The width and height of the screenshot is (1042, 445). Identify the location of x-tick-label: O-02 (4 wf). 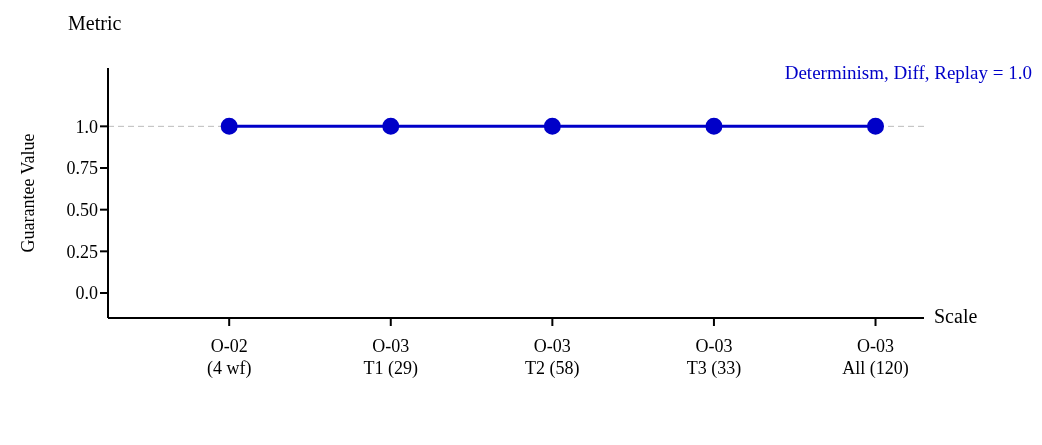
(229, 357).